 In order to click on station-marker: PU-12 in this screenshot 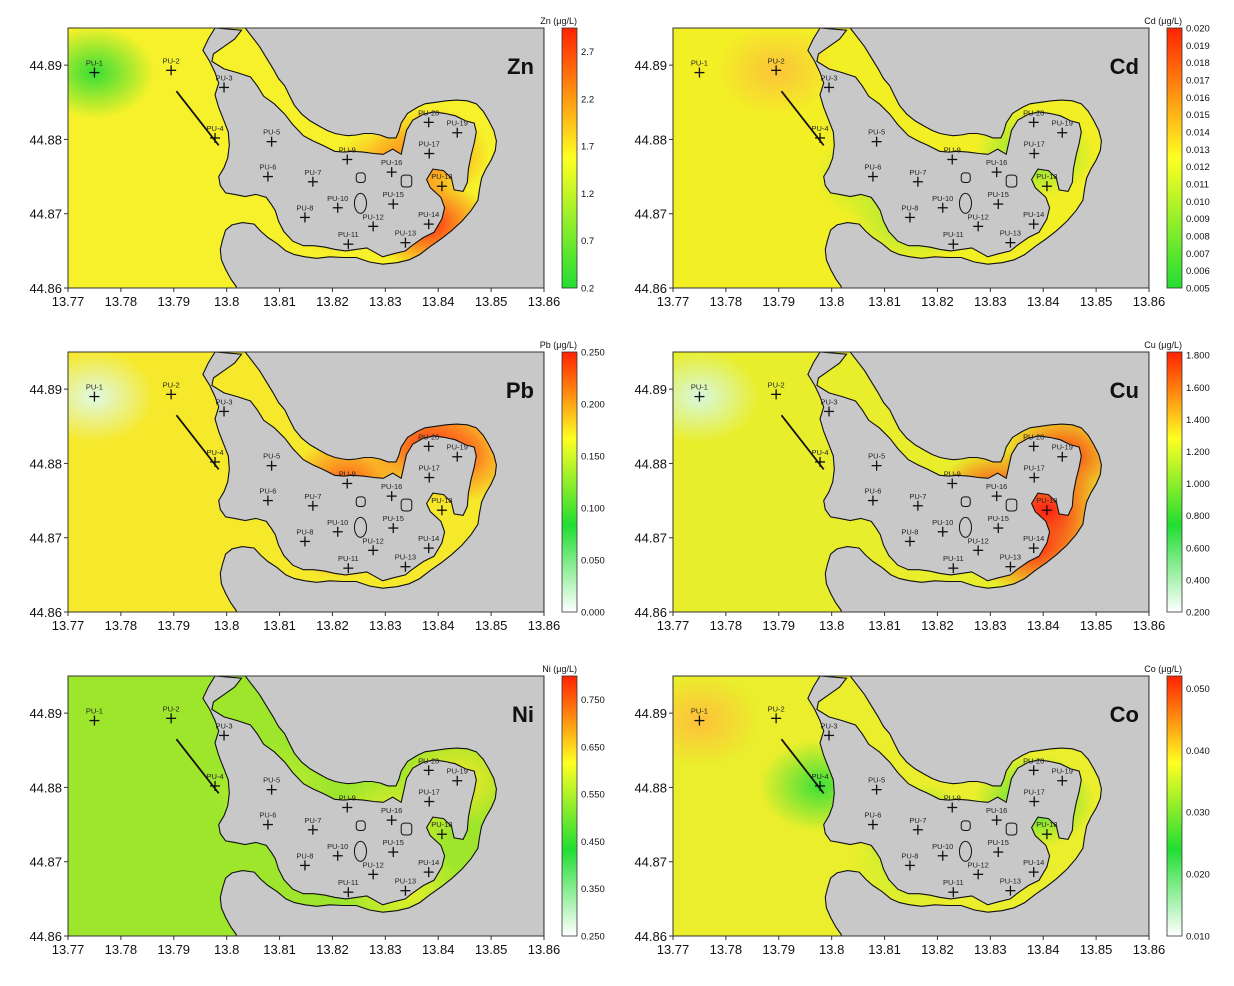, I will do `click(373, 870)`.